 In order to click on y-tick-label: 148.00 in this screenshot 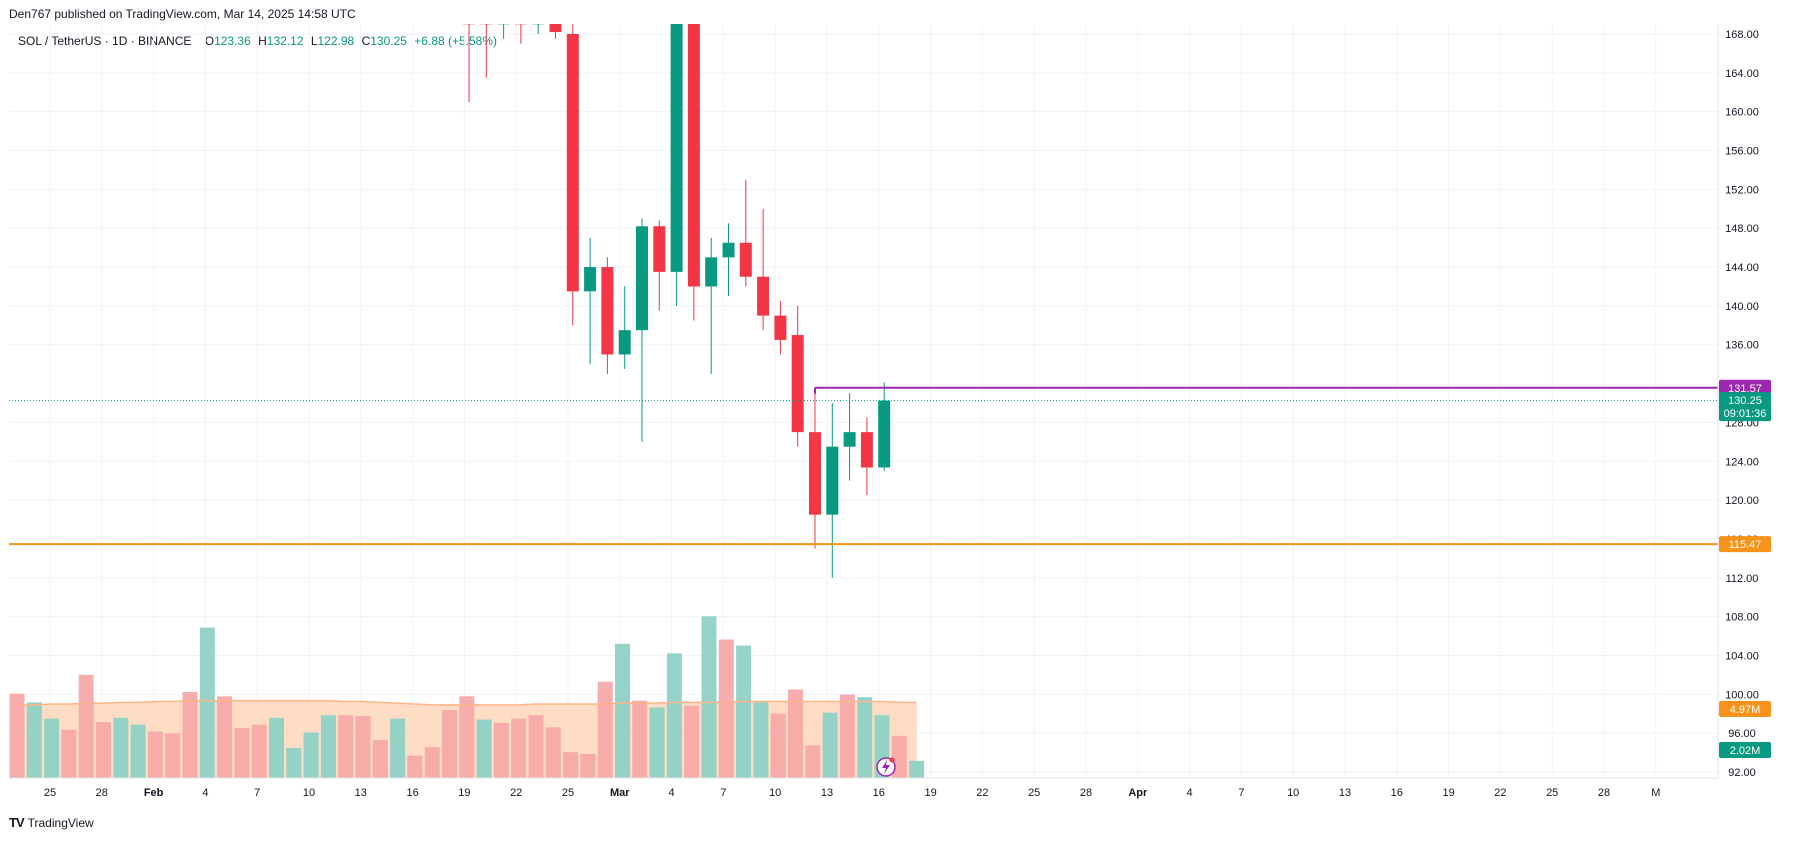, I will do `click(1742, 229)`.